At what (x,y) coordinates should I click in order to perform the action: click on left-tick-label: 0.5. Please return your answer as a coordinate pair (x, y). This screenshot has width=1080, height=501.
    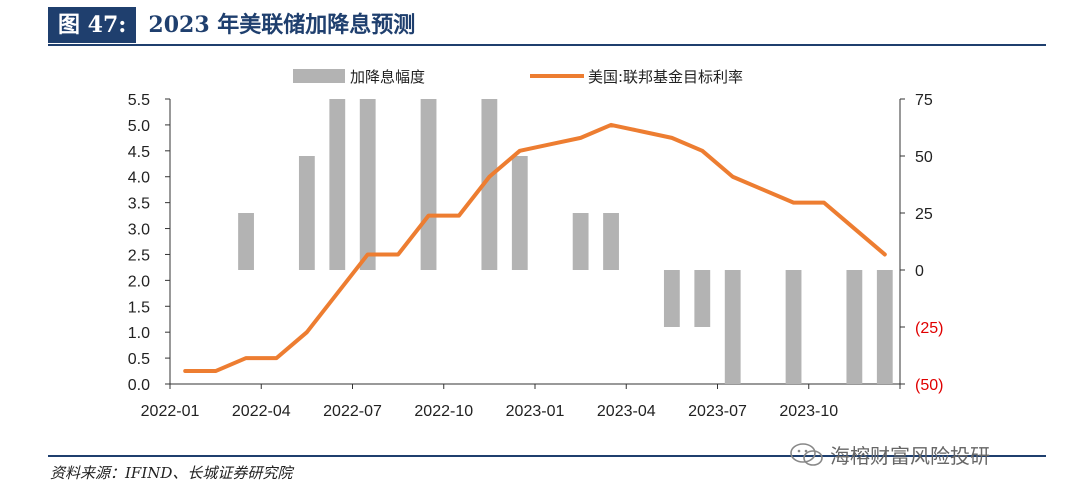
    Looking at the image, I should click on (139, 359).